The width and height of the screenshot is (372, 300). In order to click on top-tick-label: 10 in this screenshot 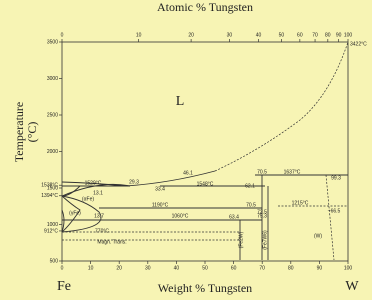, I will do `click(139, 35)`.